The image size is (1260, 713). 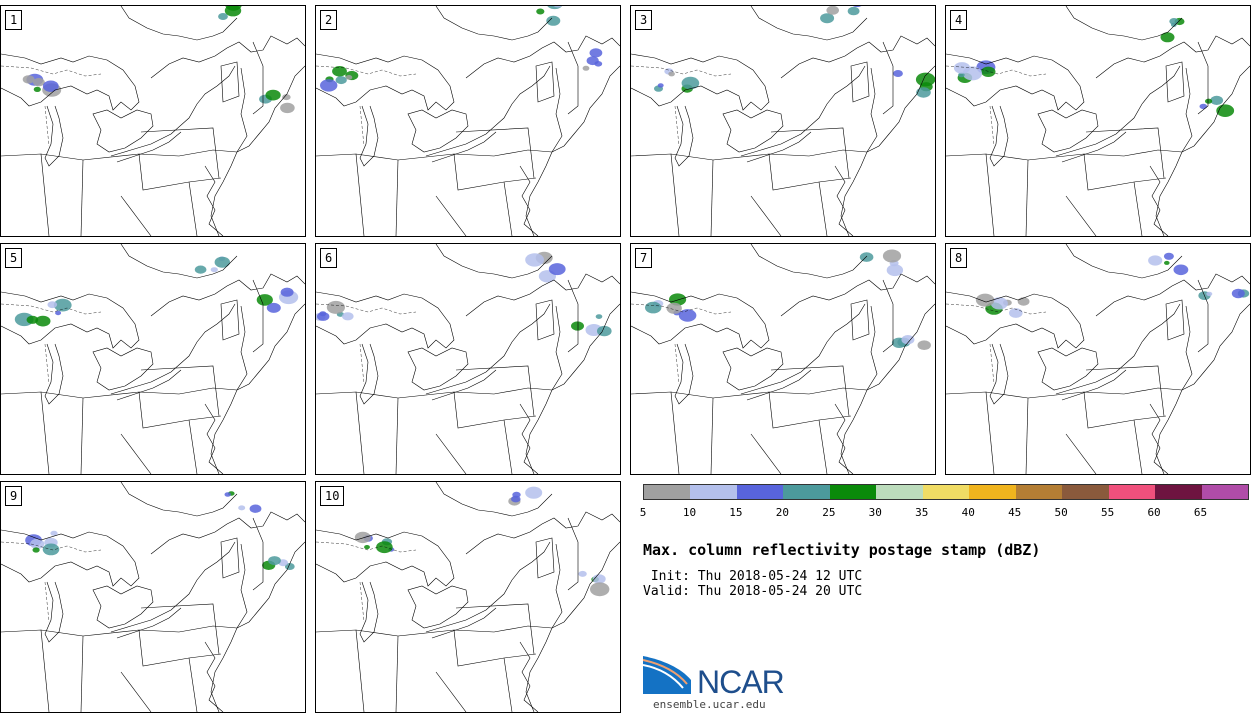 I want to click on colorbar-tick-label: 45, so click(x=1014, y=512).